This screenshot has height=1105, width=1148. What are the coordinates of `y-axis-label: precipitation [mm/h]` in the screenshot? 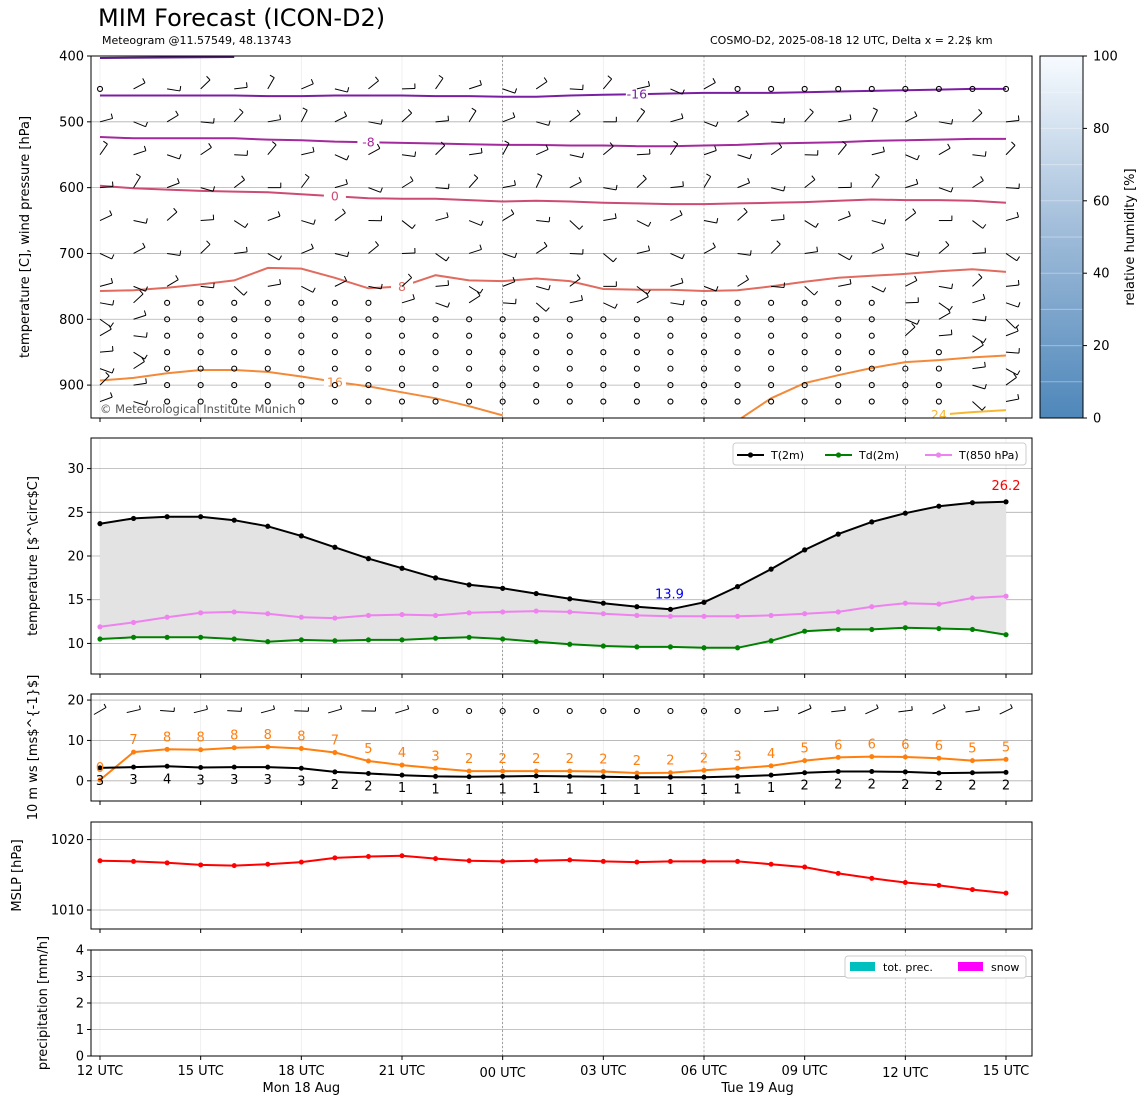 It's located at (43, 1003).